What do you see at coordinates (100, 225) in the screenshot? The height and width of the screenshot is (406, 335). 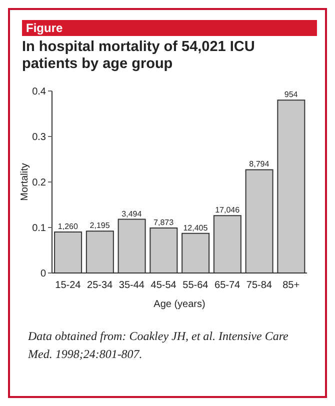 I see `annotation: 2,195` at bounding box center [100, 225].